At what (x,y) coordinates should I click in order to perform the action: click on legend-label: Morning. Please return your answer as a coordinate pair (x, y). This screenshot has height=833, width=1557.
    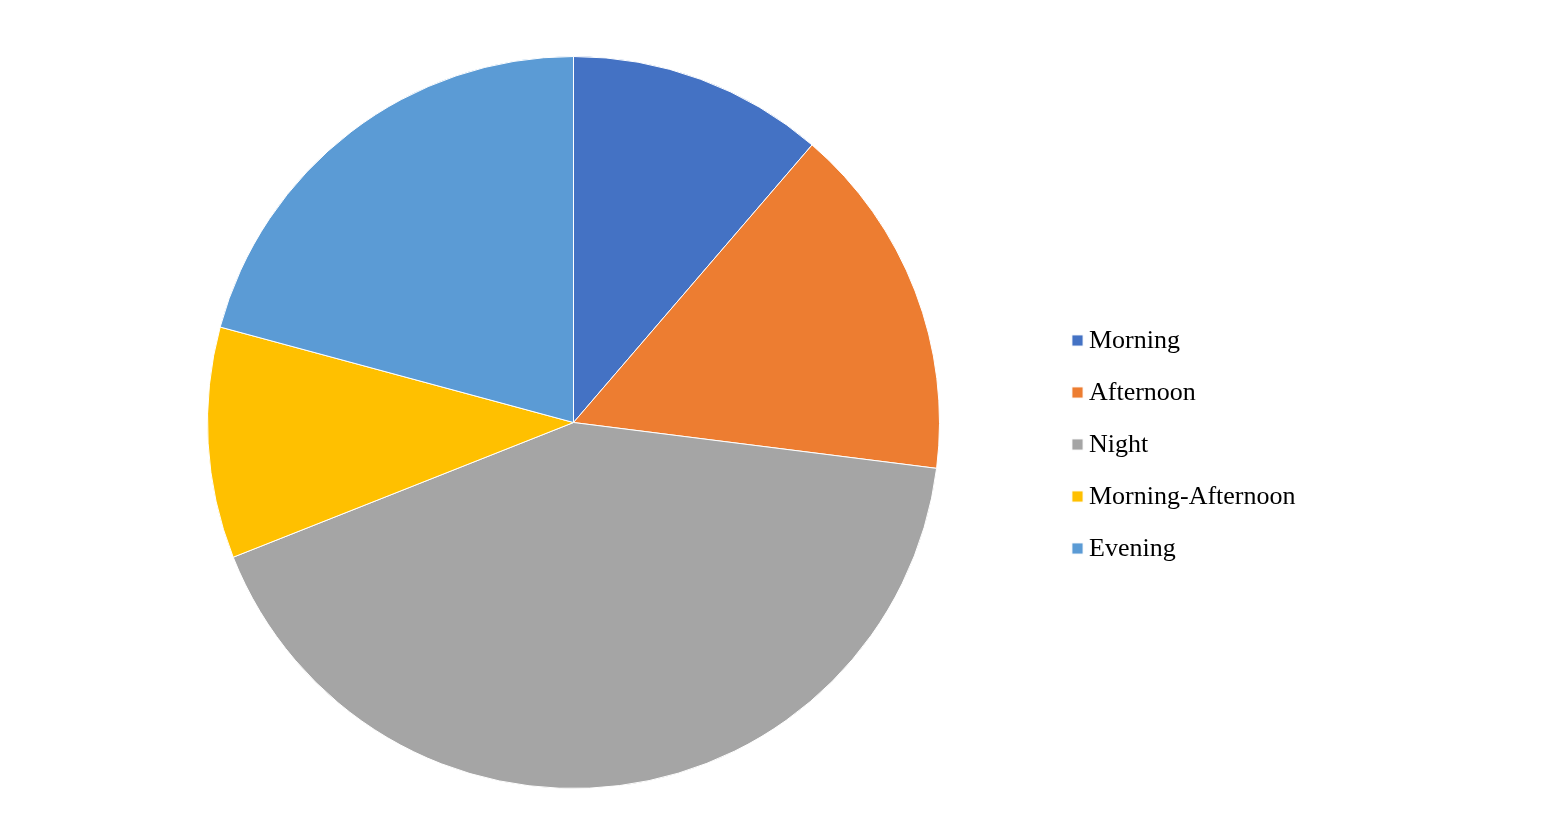
    Looking at the image, I should click on (1134, 340).